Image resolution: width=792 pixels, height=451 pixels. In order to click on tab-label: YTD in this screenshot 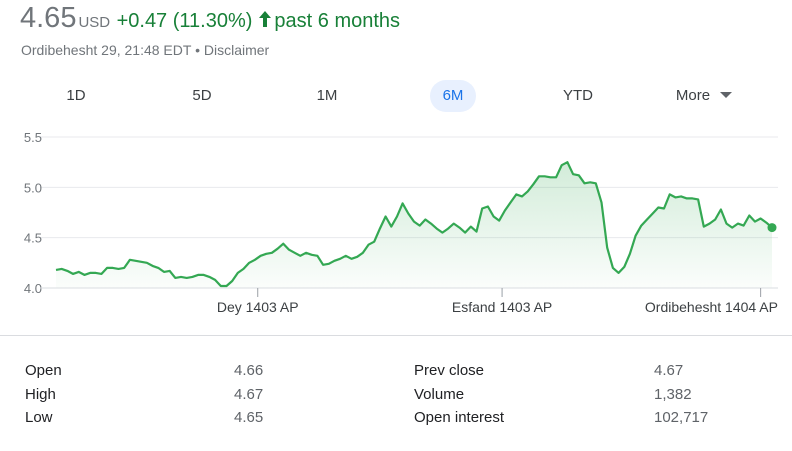, I will do `click(578, 95)`.